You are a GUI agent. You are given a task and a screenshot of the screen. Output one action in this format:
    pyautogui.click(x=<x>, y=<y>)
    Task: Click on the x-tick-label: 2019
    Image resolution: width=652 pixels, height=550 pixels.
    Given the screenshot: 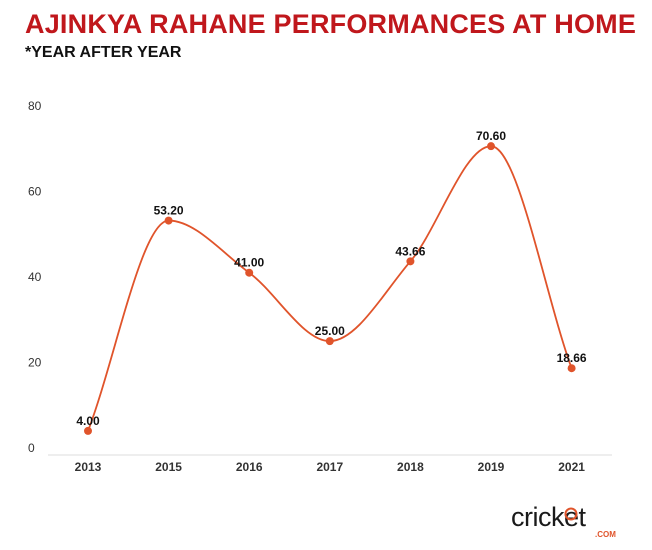 What is the action you would take?
    pyautogui.click(x=491, y=467)
    